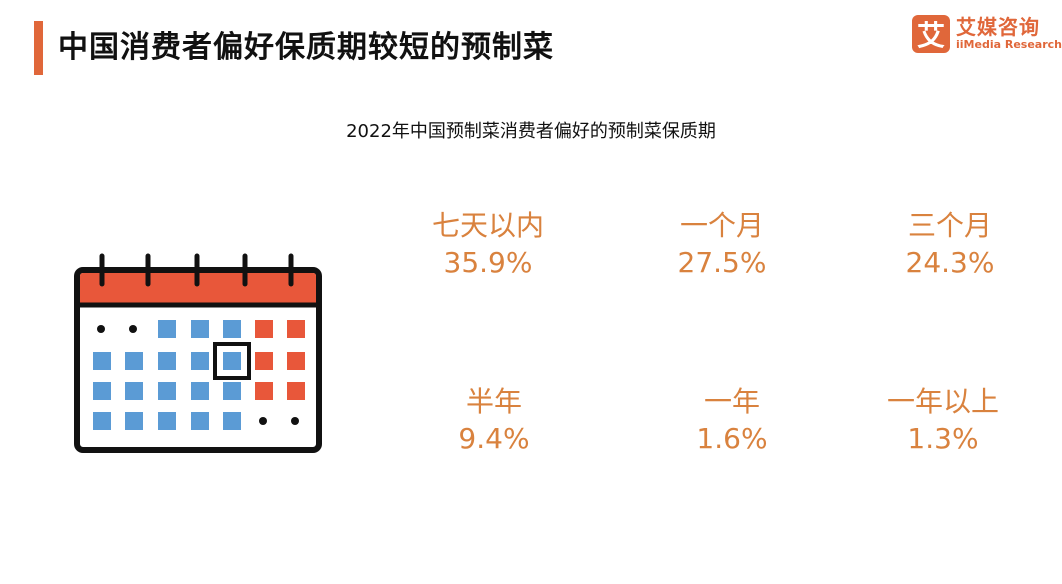 This screenshot has height=584, width=1062. Describe the element at coordinates (950, 245) in the screenshot. I see `stat-three-months: 三个月 24.3%` at that location.